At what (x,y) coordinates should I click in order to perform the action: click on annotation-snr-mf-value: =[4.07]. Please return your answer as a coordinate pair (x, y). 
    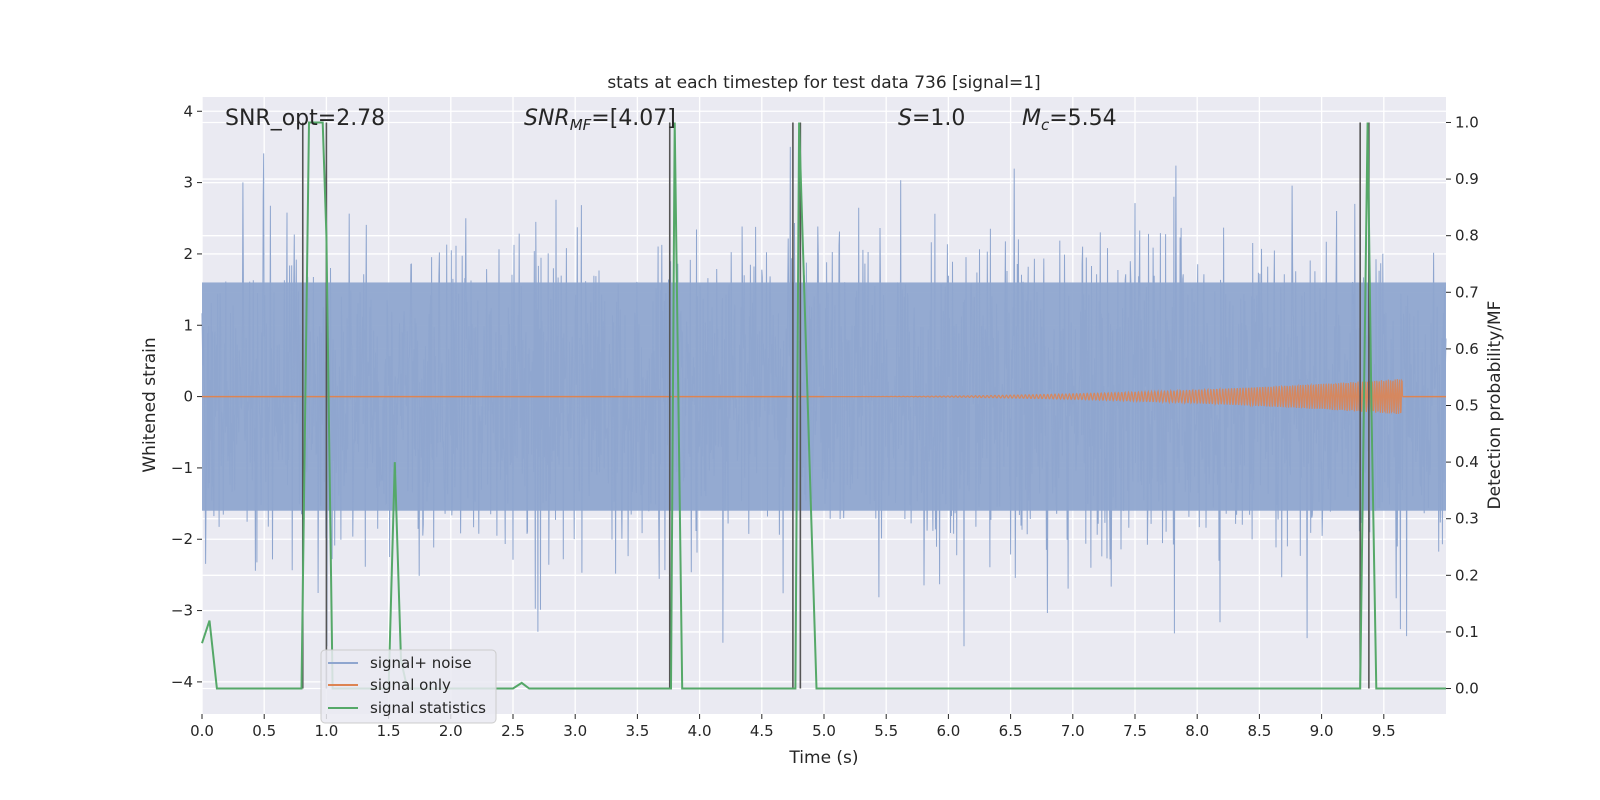
    Looking at the image, I should click on (633, 118).